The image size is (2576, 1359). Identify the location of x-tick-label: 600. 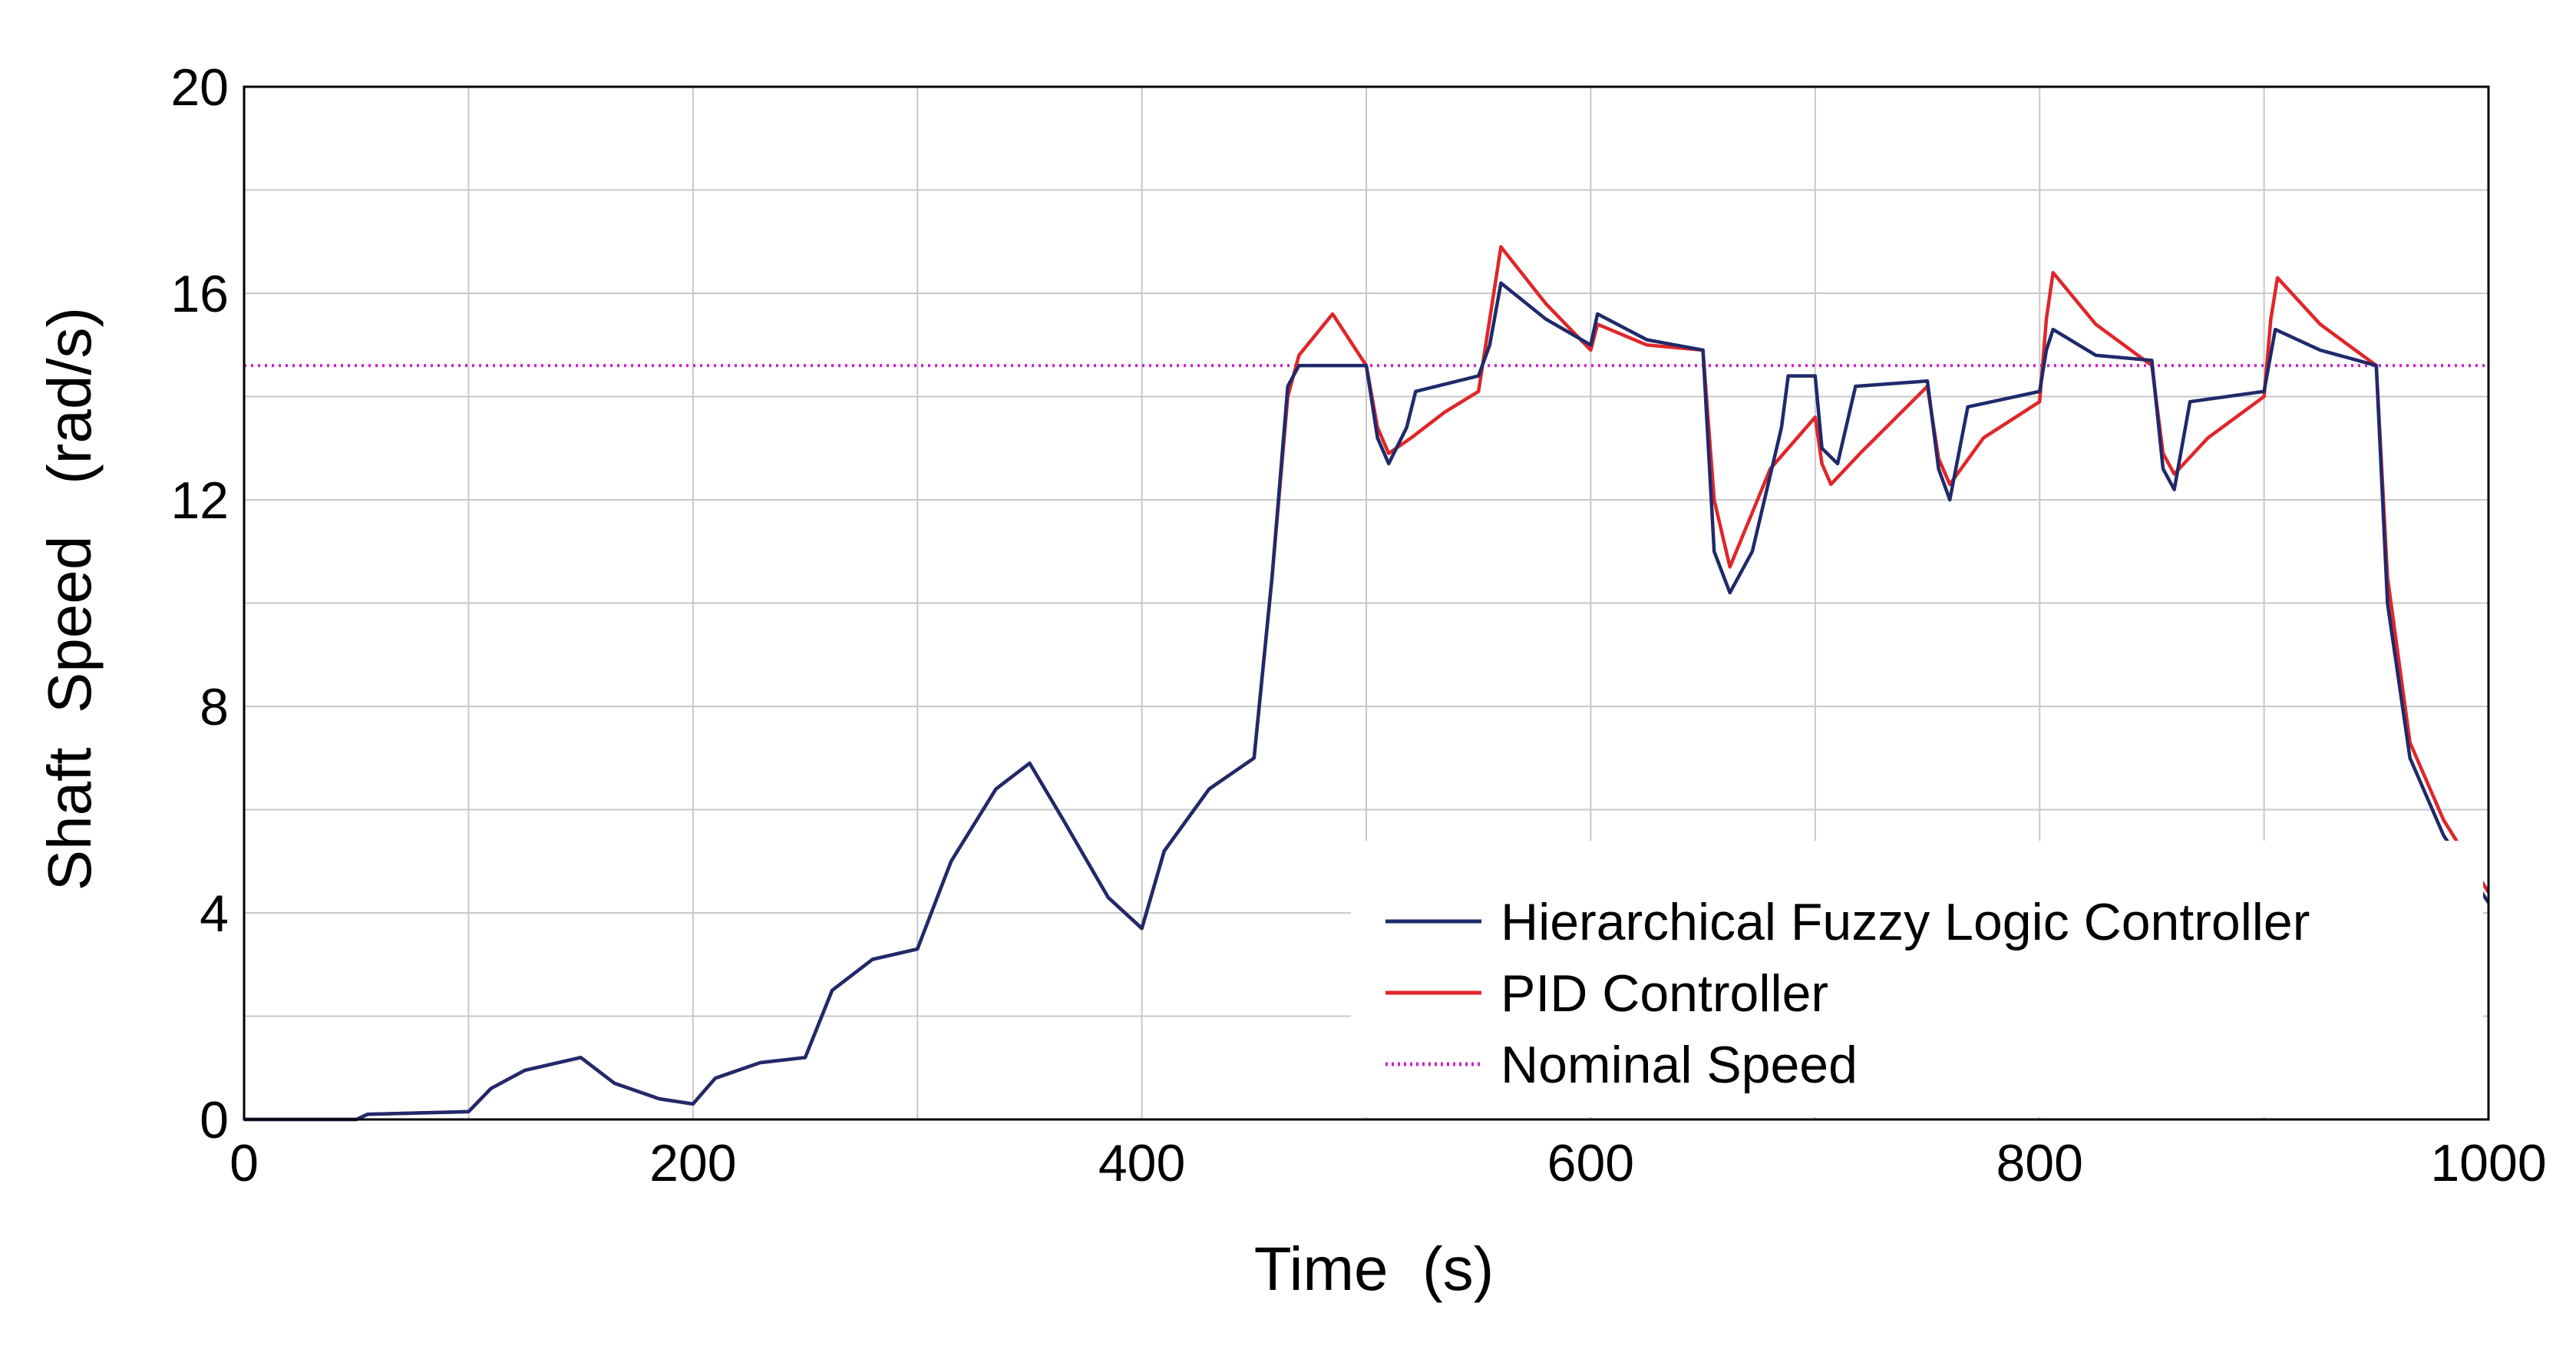
(1590, 1163).